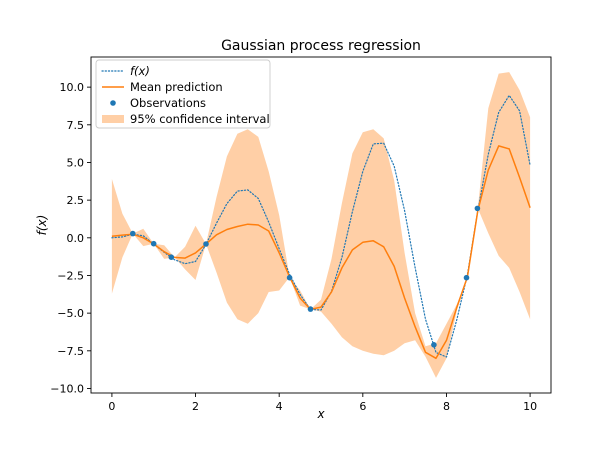 Image resolution: width=600 pixels, height=450 pixels. Describe the element at coordinates (72, 87) in the screenshot. I see `y-tick-label: 10.0` at that location.